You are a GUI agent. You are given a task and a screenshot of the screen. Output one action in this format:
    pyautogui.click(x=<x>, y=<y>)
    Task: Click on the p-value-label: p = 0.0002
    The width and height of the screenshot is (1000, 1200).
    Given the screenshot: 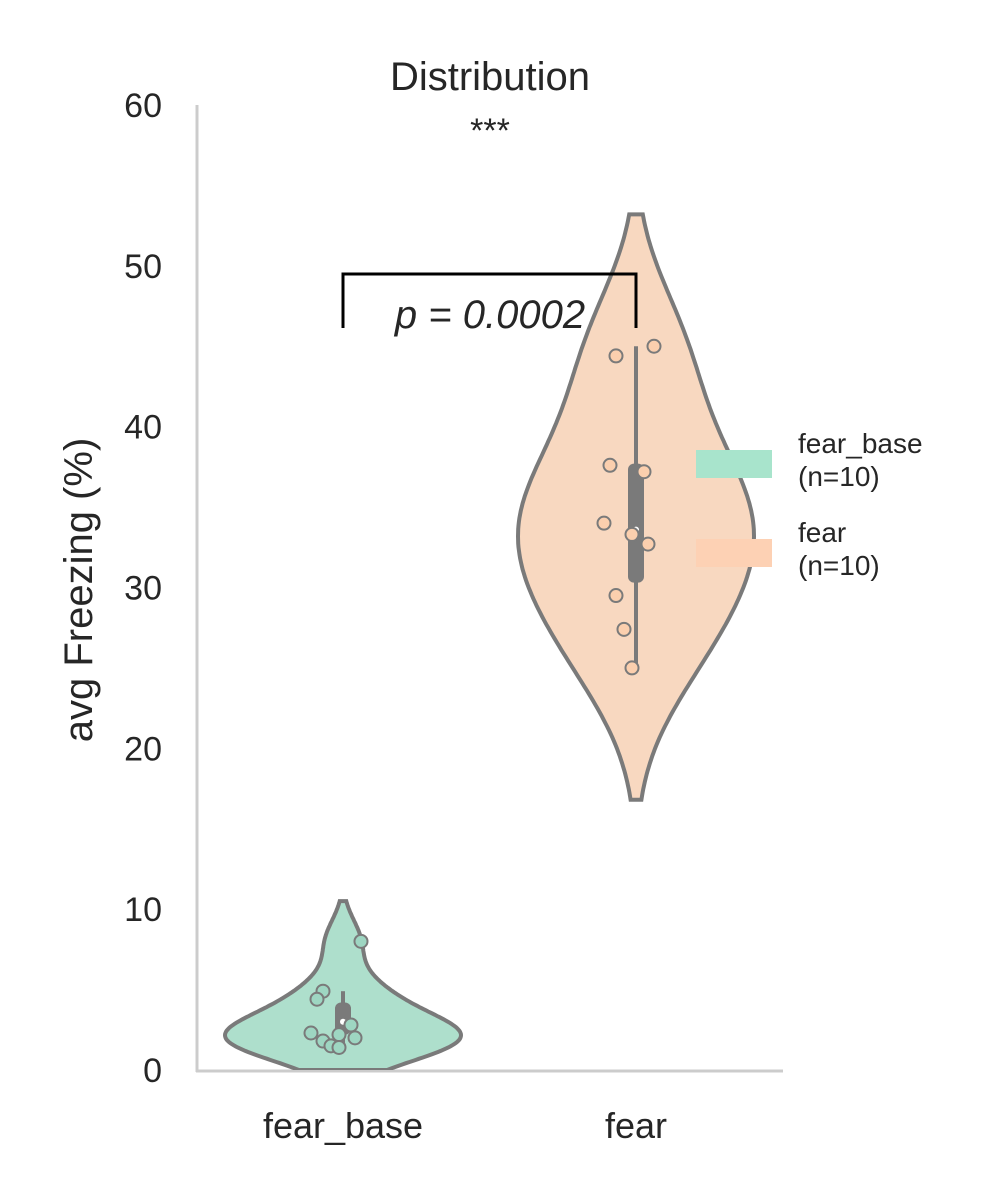 What is the action you would take?
    pyautogui.click(x=489, y=315)
    